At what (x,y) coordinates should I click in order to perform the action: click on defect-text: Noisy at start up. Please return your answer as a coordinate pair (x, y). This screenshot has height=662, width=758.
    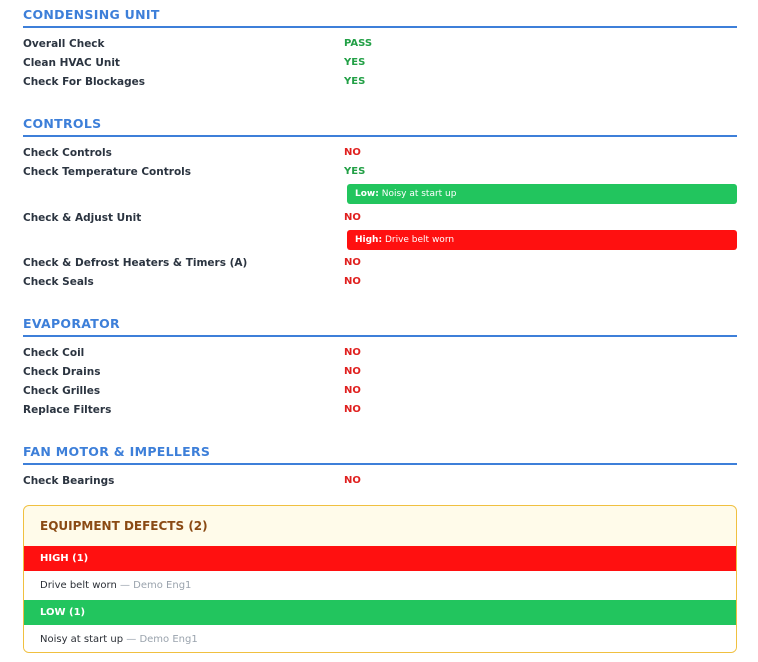
    Looking at the image, I should click on (82, 639).